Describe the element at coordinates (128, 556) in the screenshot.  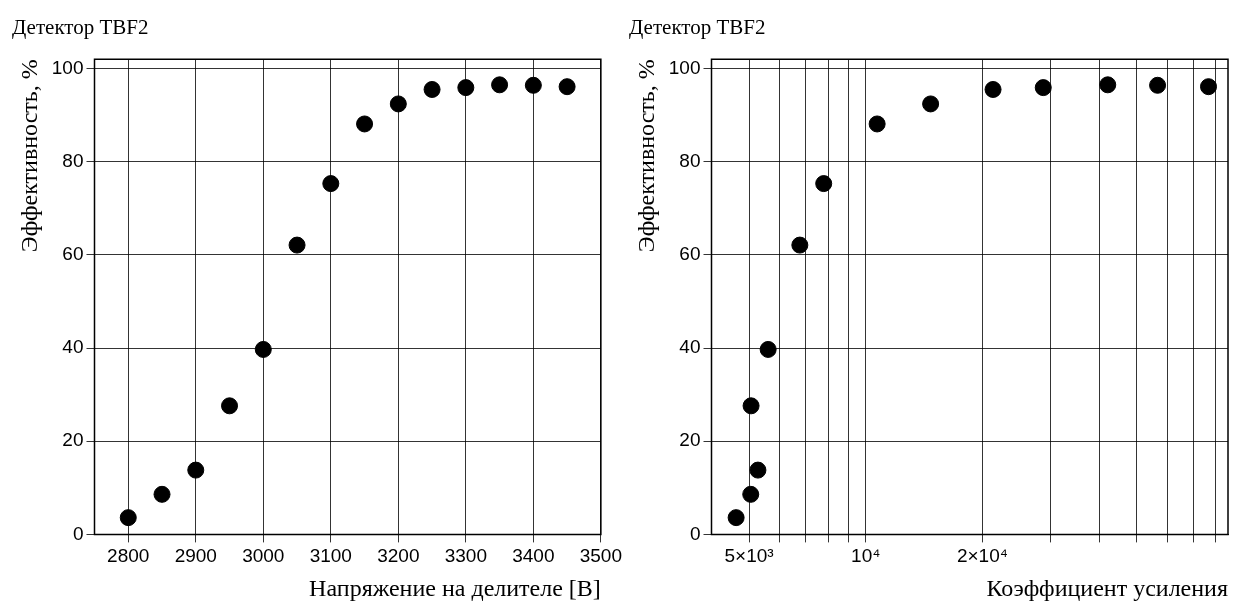
I see `x-tick-label: 2800` at that location.